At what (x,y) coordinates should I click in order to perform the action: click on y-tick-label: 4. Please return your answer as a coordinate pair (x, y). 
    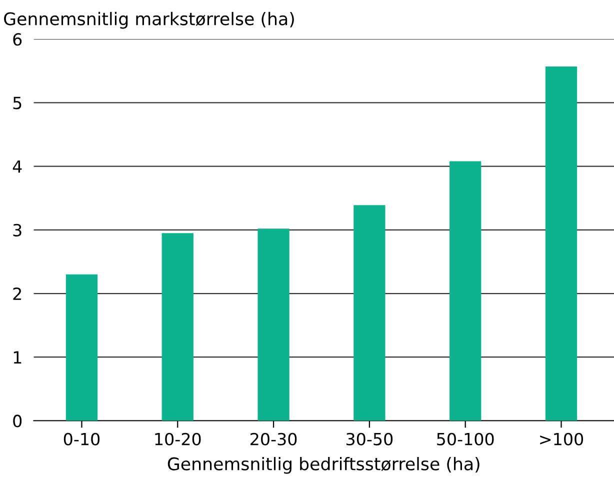
    Looking at the image, I should click on (17, 166).